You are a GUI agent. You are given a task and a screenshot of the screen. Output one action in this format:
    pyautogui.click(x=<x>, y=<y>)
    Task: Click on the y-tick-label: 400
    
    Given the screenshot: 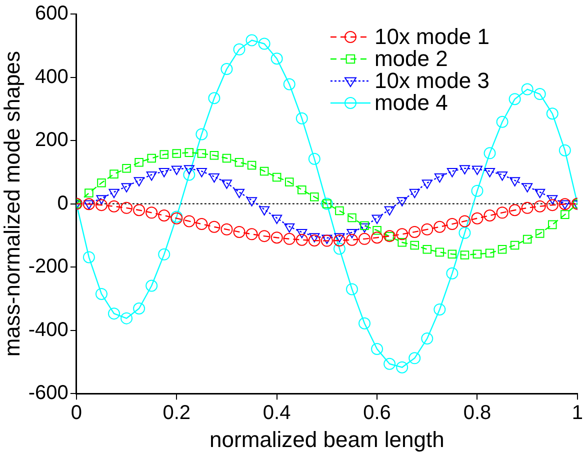 What is the action you would take?
    pyautogui.click(x=51, y=77)
    